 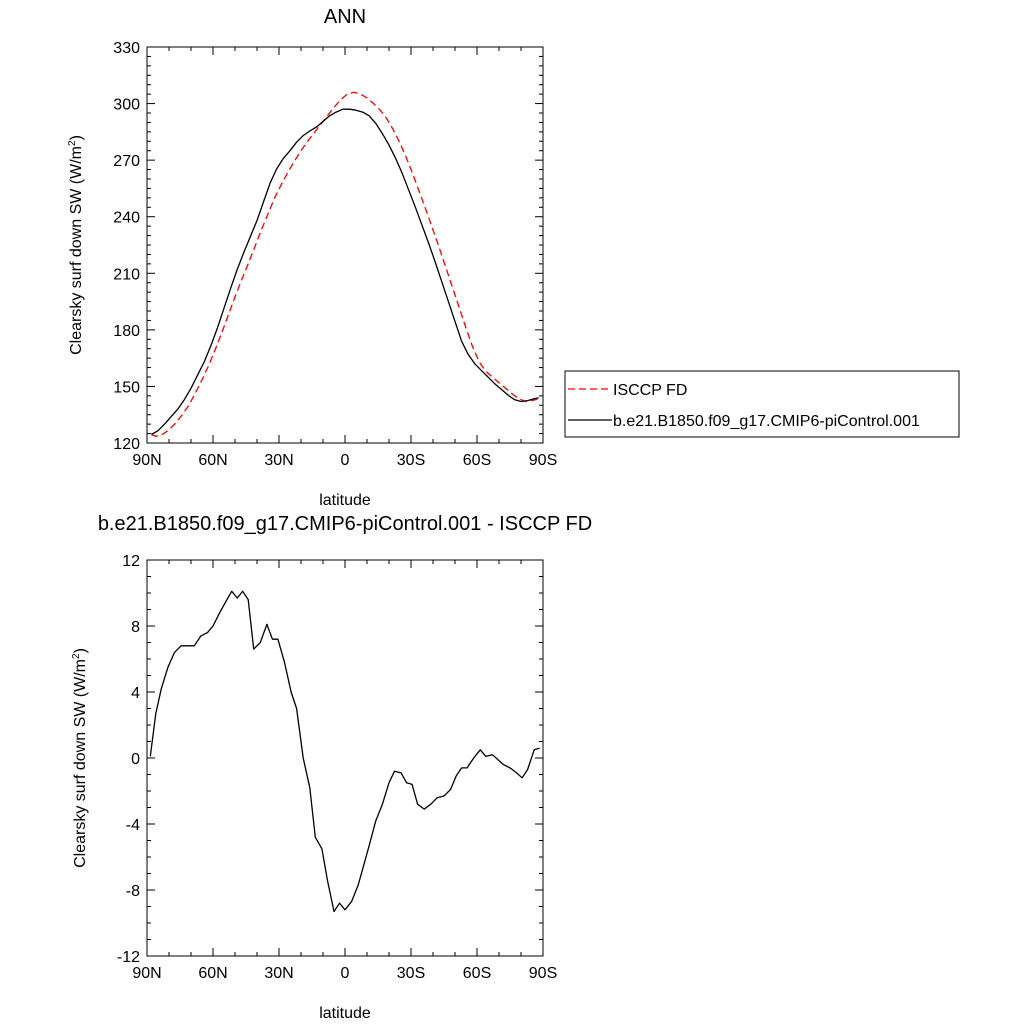 What do you see at coordinates (126, 218) in the screenshot?
I see `top-y-tick-label: 240` at bounding box center [126, 218].